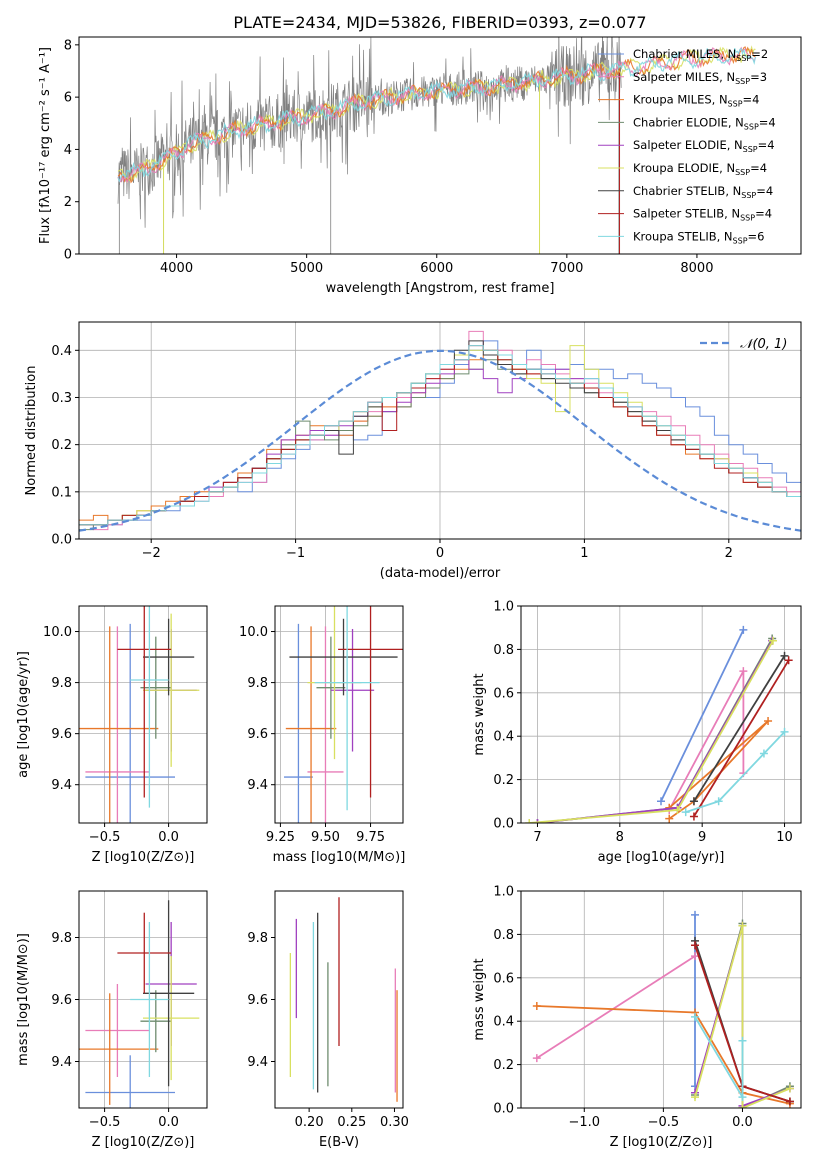 Image resolution: width=819 pixels, height=1170 pixels. Describe the element at coordinates (566, 268) in the screenshot. I see `x-tick-label: 7000` at that location.